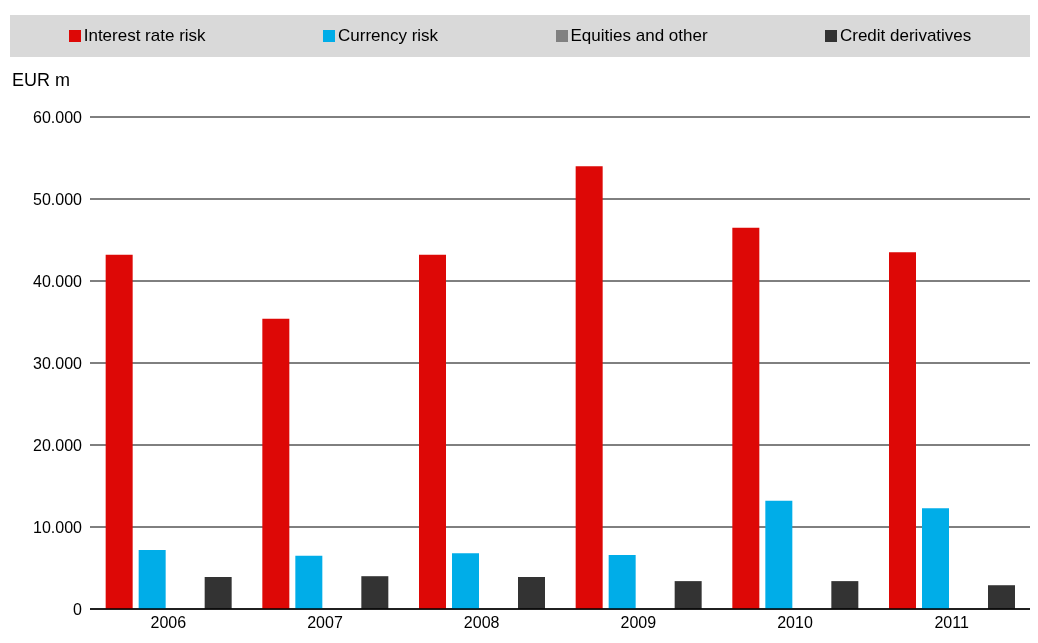 This screenshot has height=643, width=1038. Describe the element at coordinates (58, 527) in the screenshot. I see `y-tick-label: 10.000` at that location.